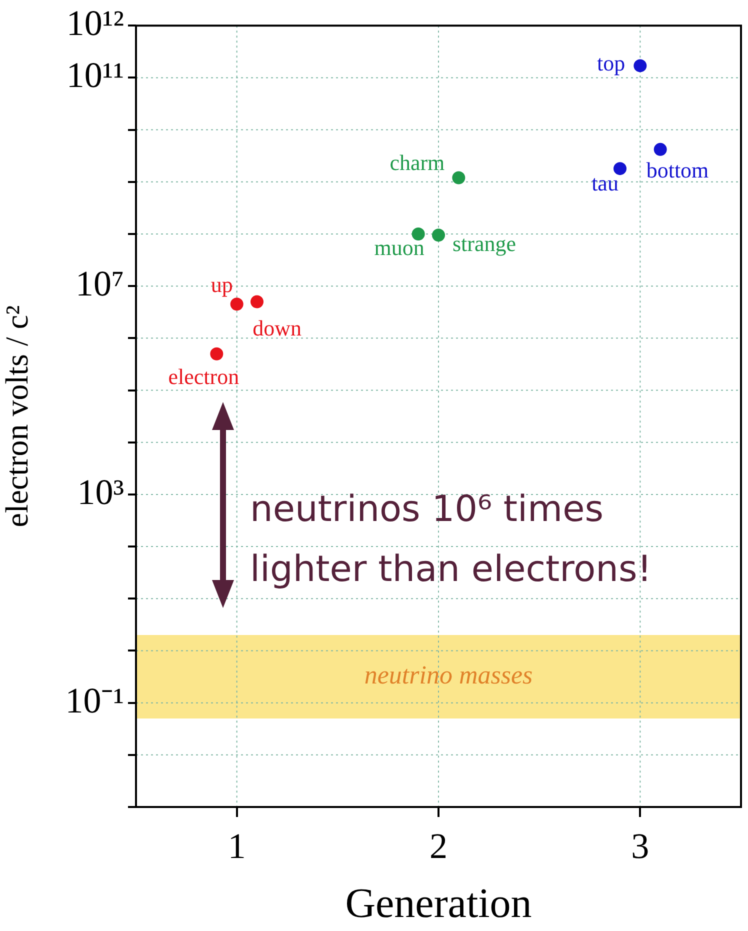 The image size is (748, 931). What do you see at coordinates (94, 700) in the screenshot?
I see `y-tick-label: 10⁻¹` at bounding box center [94, 700].